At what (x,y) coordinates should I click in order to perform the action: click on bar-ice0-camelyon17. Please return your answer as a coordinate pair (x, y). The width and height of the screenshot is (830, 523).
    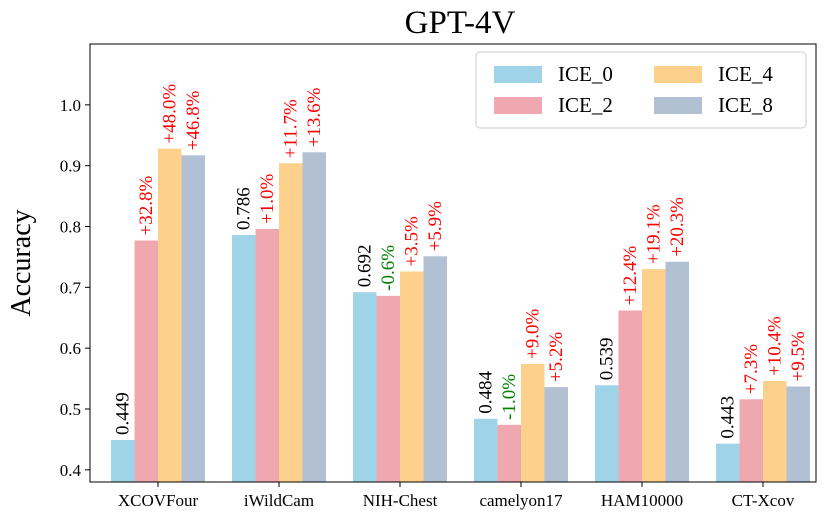
    Looking at the image, I should click on (486, 450).